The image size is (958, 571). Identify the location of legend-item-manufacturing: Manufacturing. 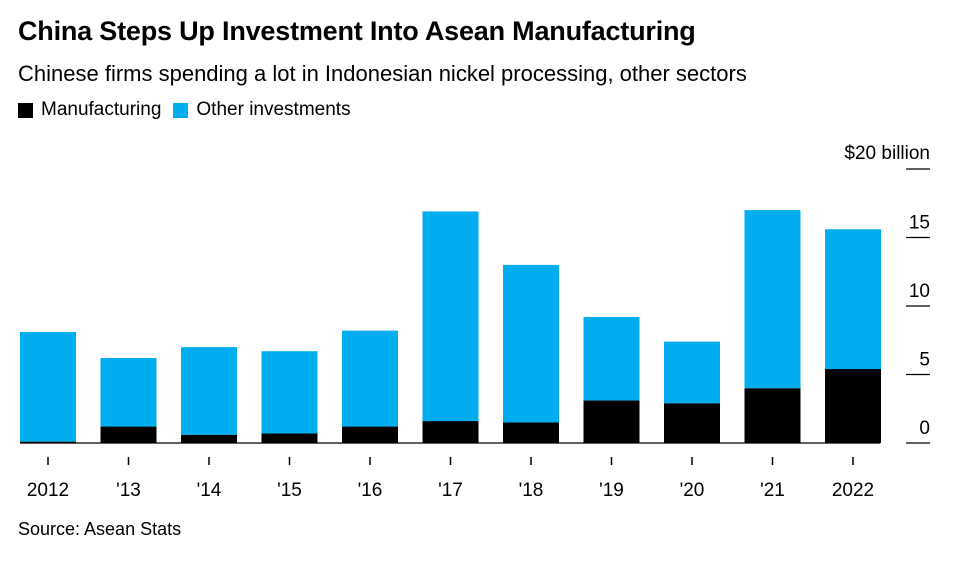
(89, 110).